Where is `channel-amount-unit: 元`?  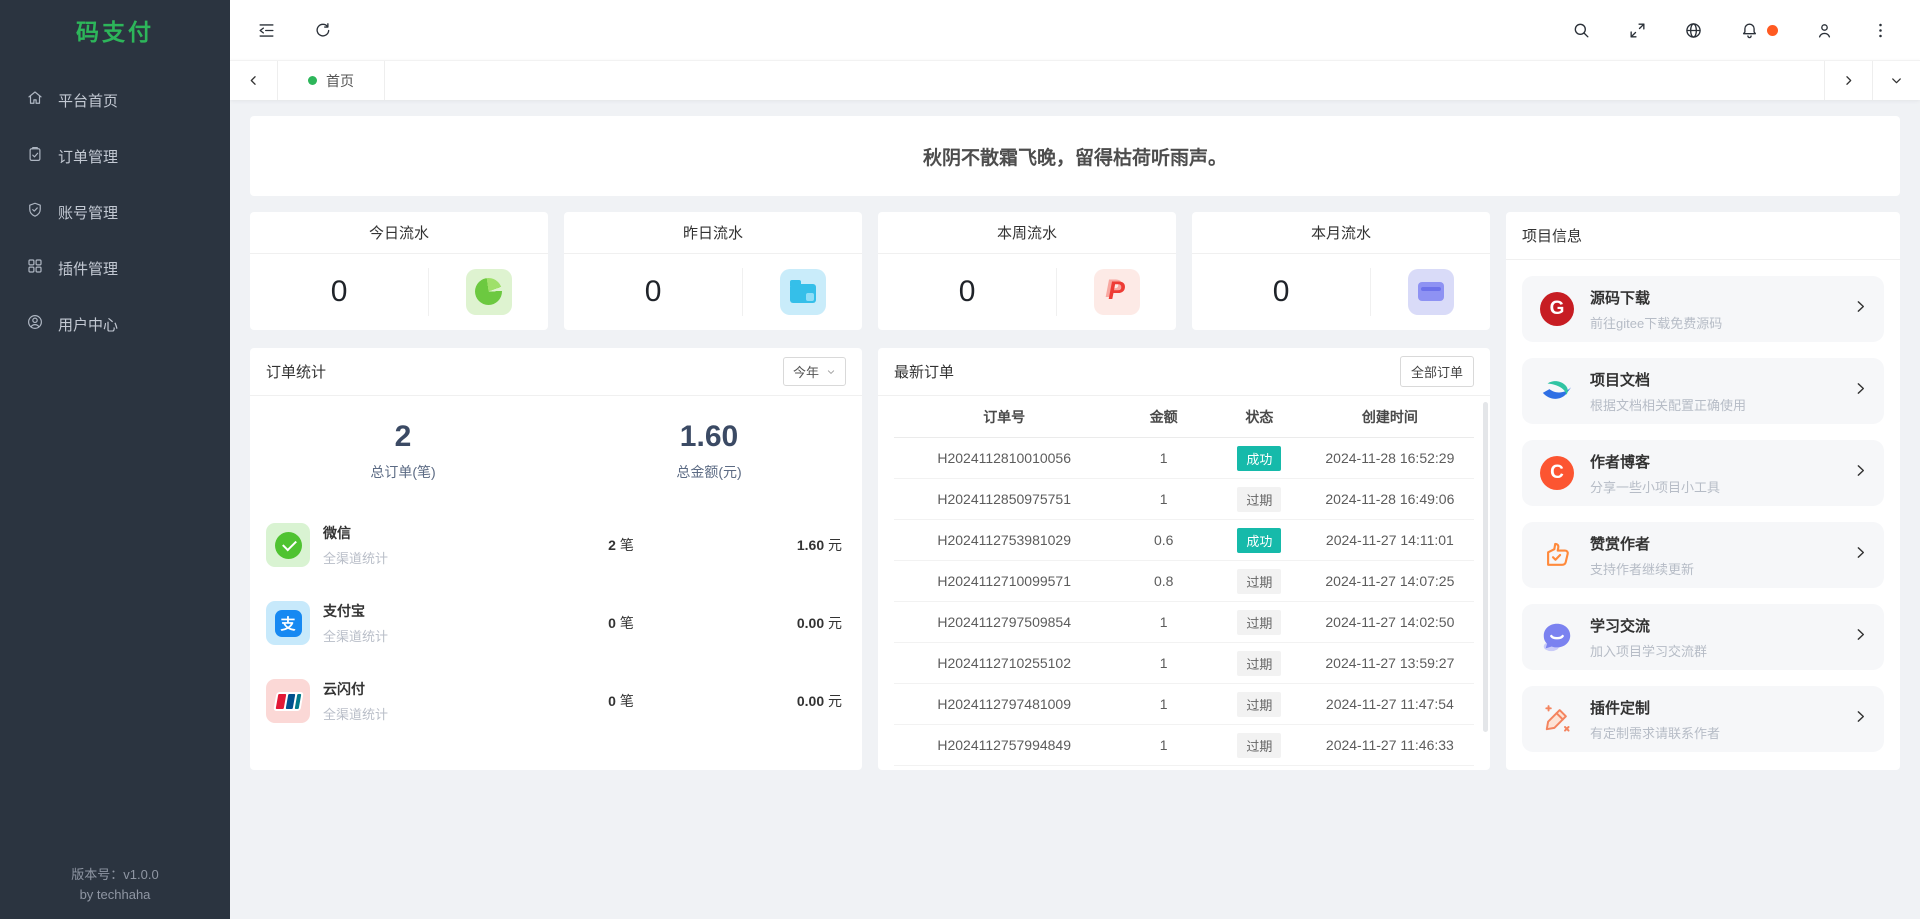 channel-amount-unit: 元 is located at coordinates (835, 545).